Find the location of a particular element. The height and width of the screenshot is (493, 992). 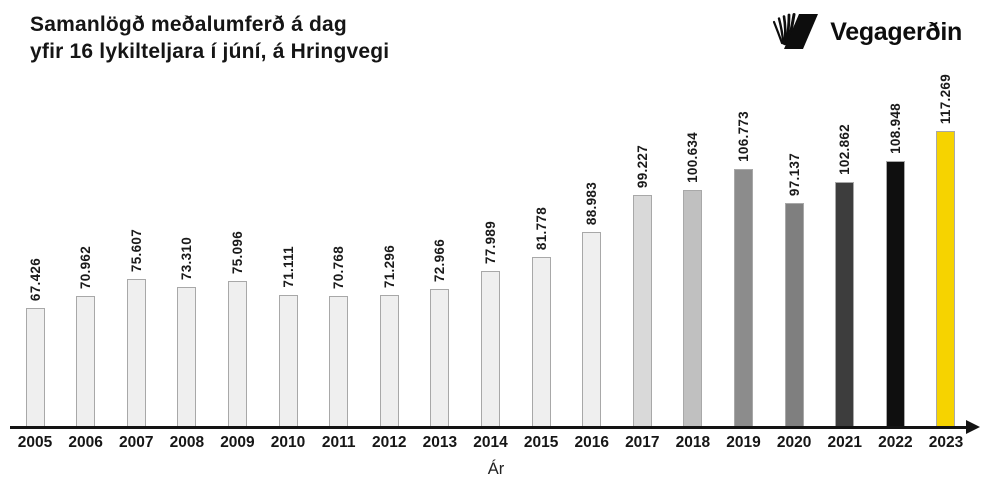

bar-2018 is located at coordinates (693, 308).